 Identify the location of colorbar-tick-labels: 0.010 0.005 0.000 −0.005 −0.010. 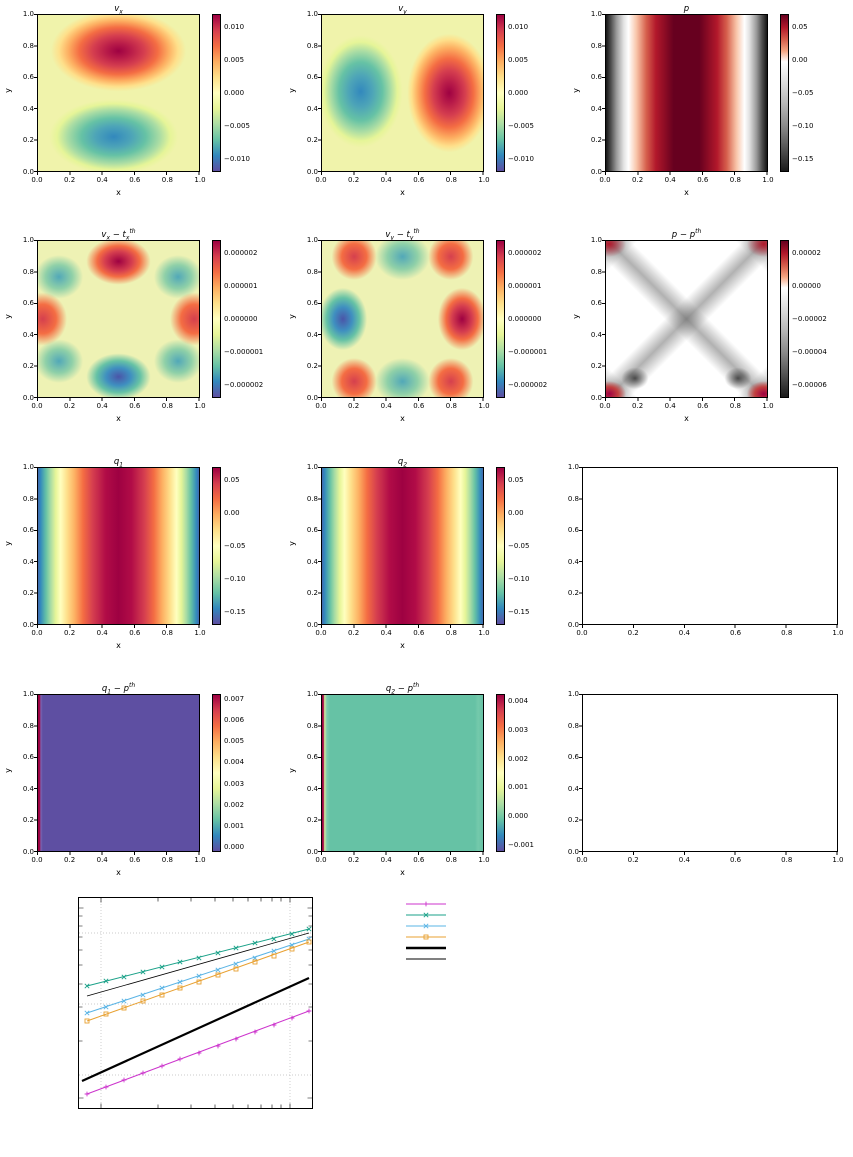
(237, 93).